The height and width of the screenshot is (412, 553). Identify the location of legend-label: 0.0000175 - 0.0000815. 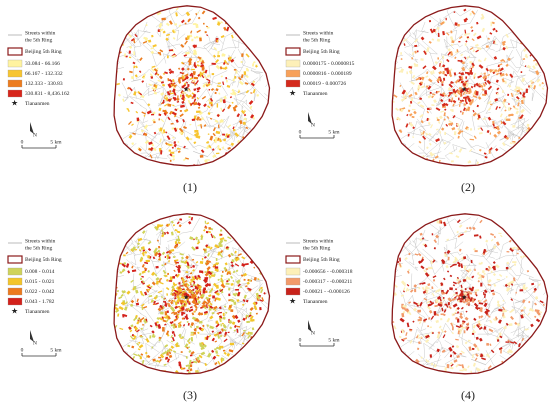
(329, 64).